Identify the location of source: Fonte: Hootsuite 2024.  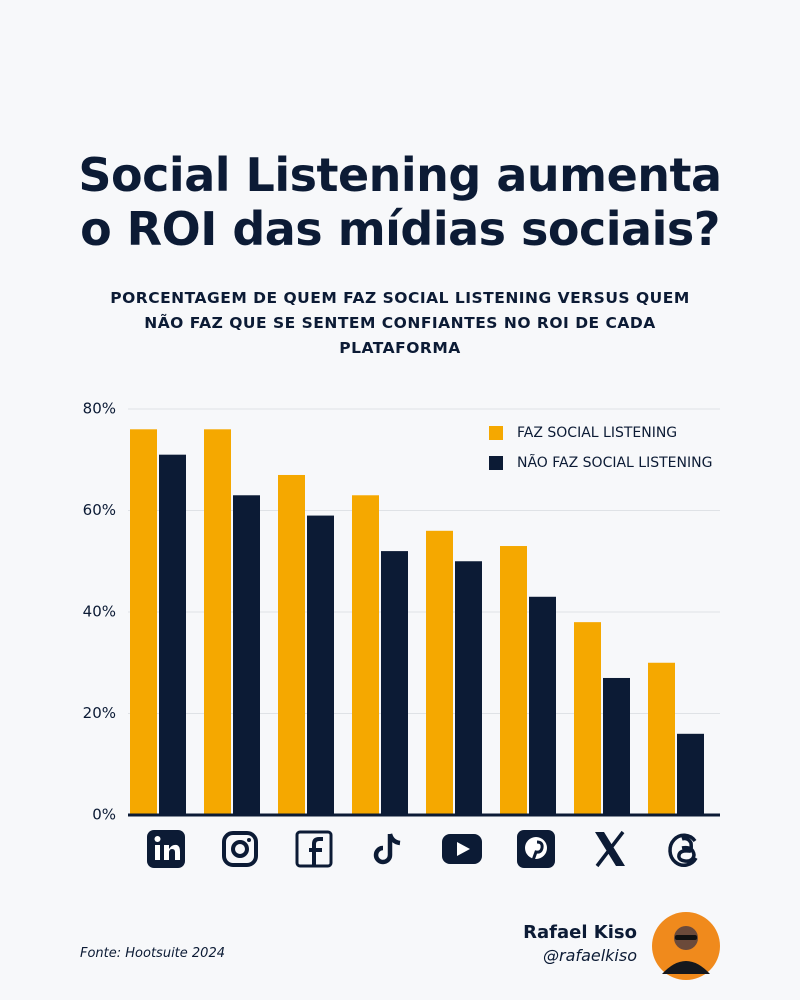
(152, 953).